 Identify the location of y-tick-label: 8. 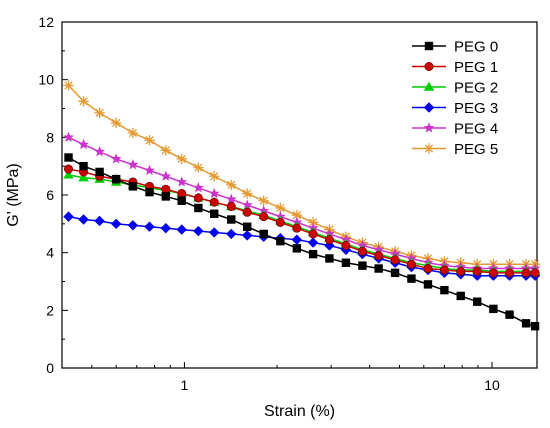
(50, 137).